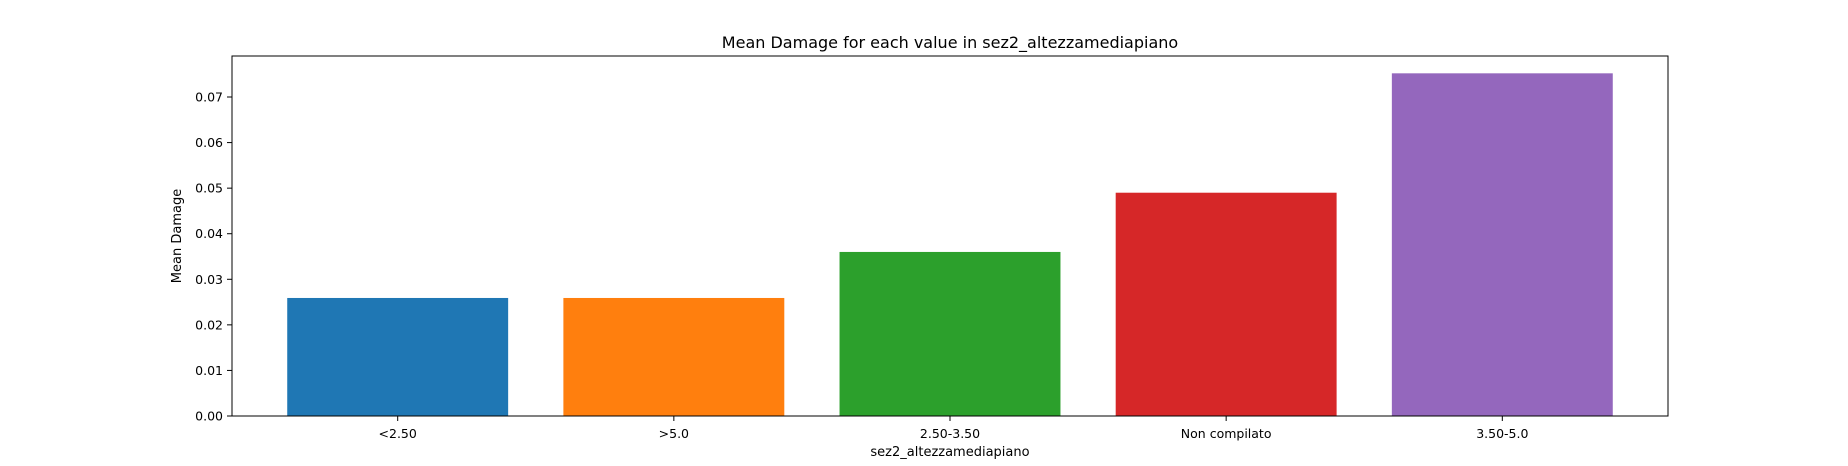  I want to click on bar-non-compilato, so click(1226, 304).